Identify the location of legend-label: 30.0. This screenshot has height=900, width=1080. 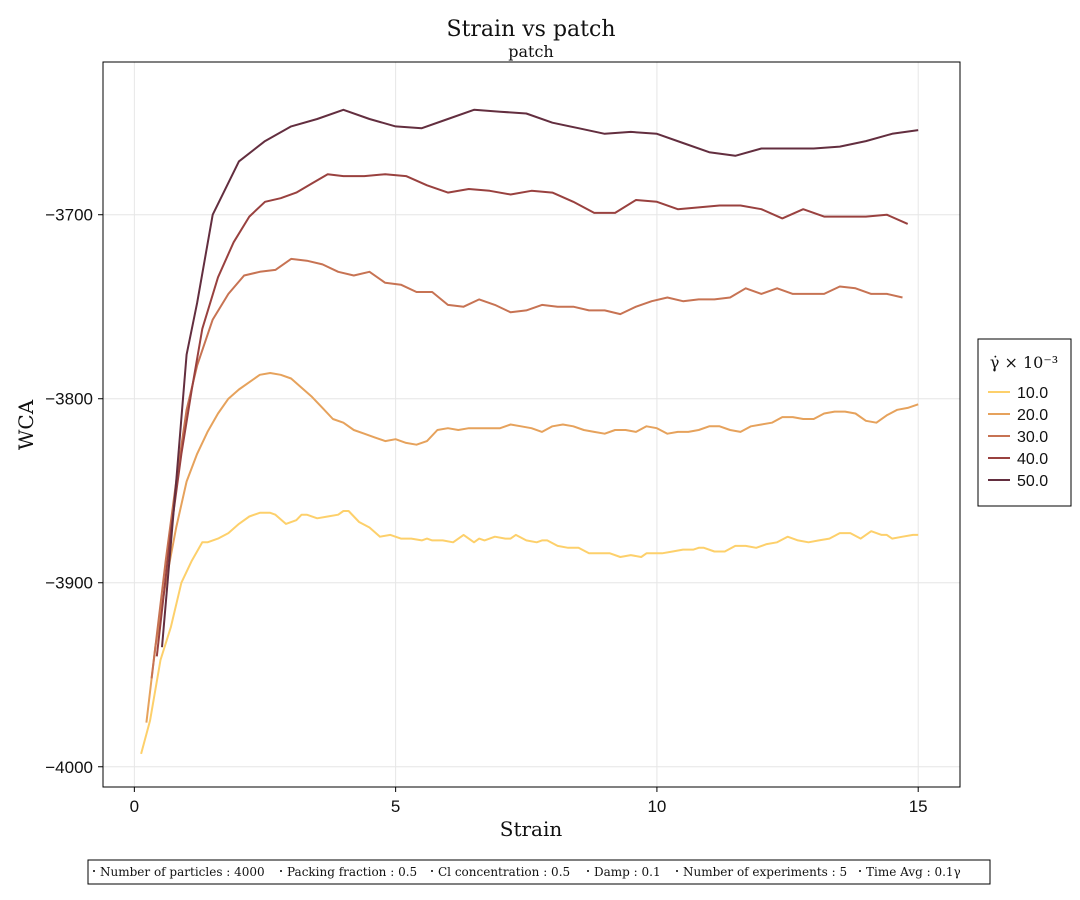
(1032, 437).